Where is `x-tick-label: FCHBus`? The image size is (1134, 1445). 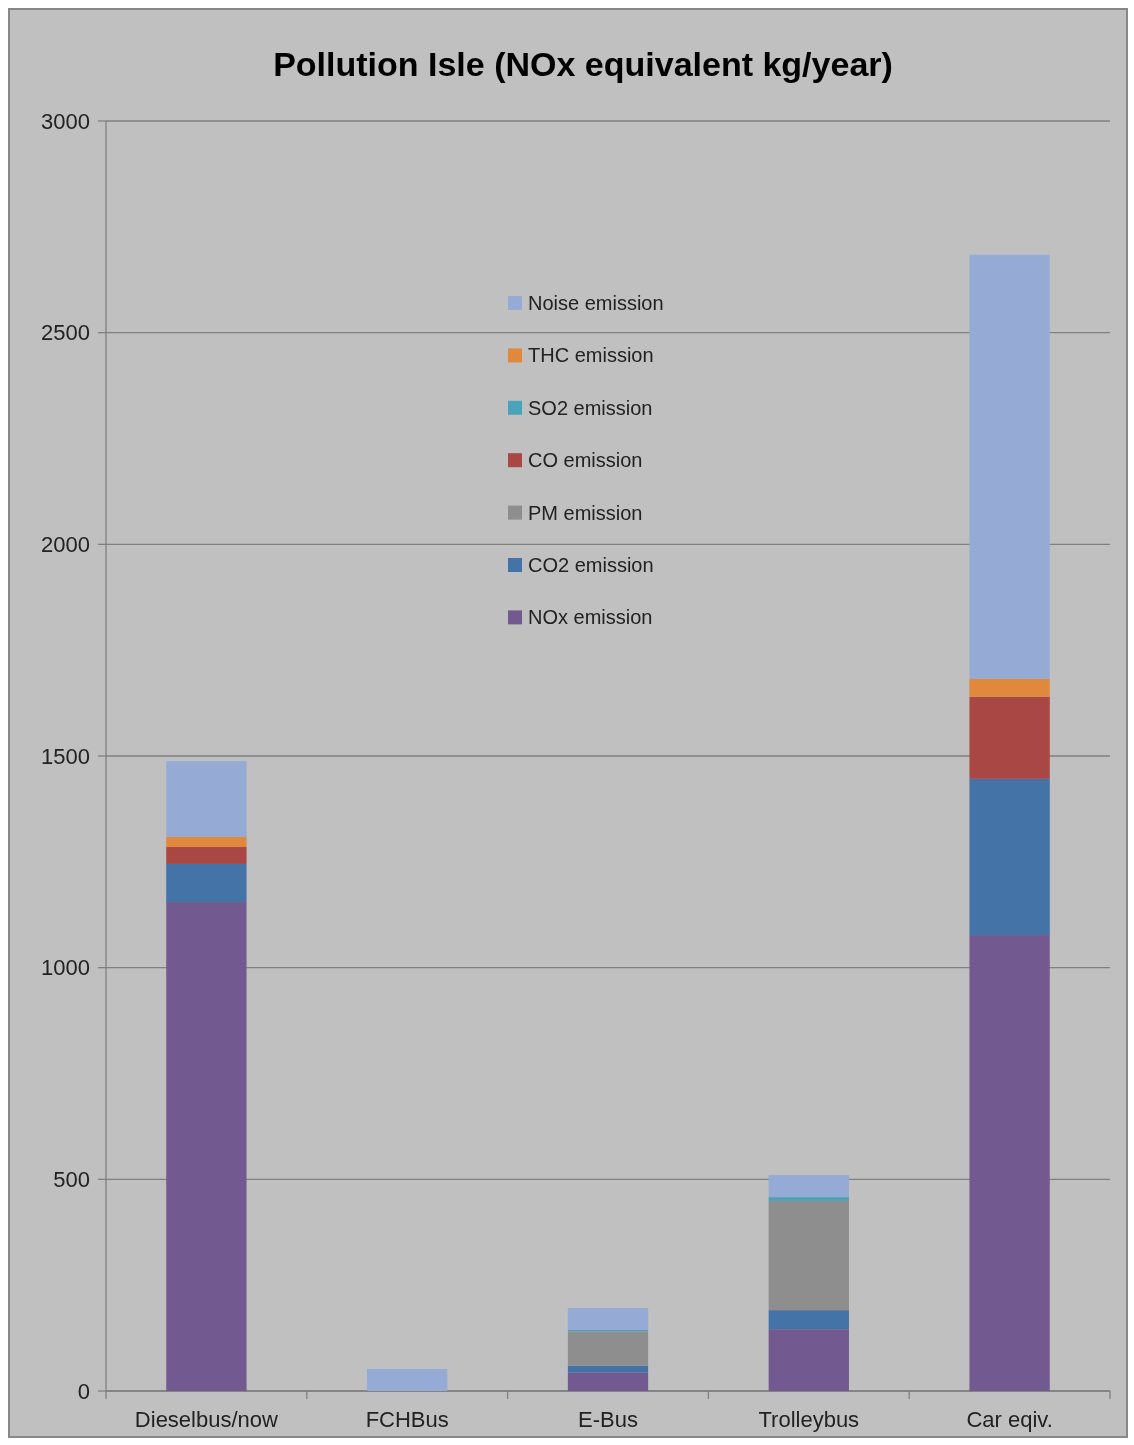
x-tick-label: FCHBus is located at coordinates (407, 1419).